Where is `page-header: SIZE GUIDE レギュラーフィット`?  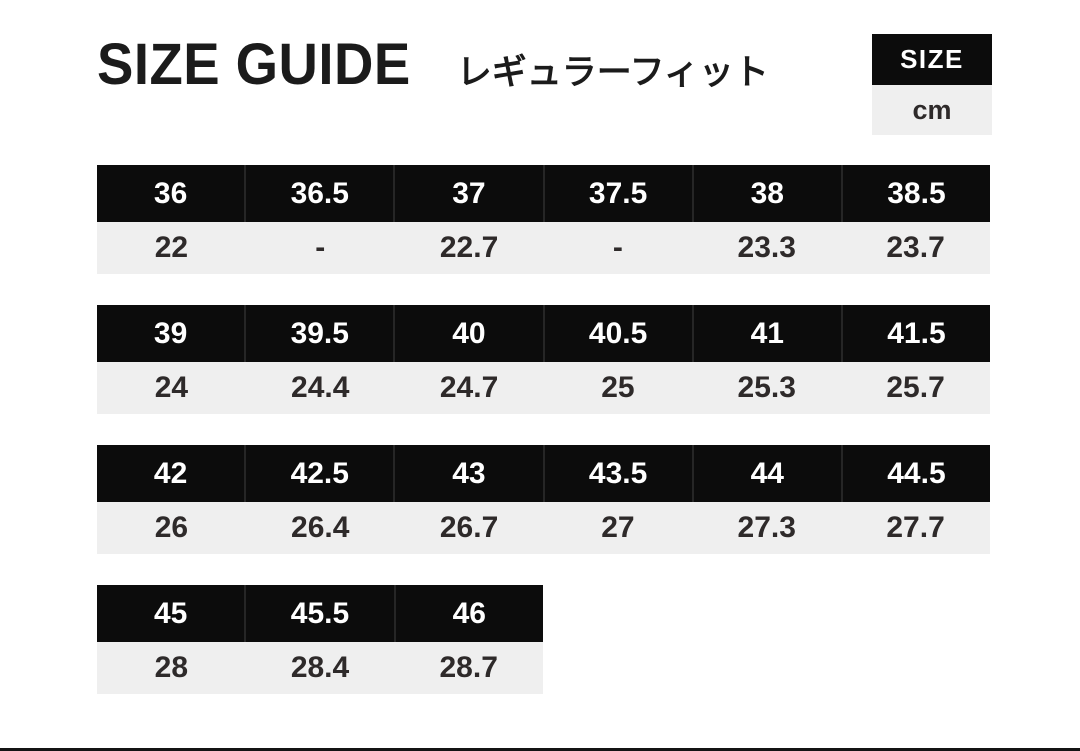
page-header: SIZE GUIDE レギュラーフィット is located at coordinates (433, 65).